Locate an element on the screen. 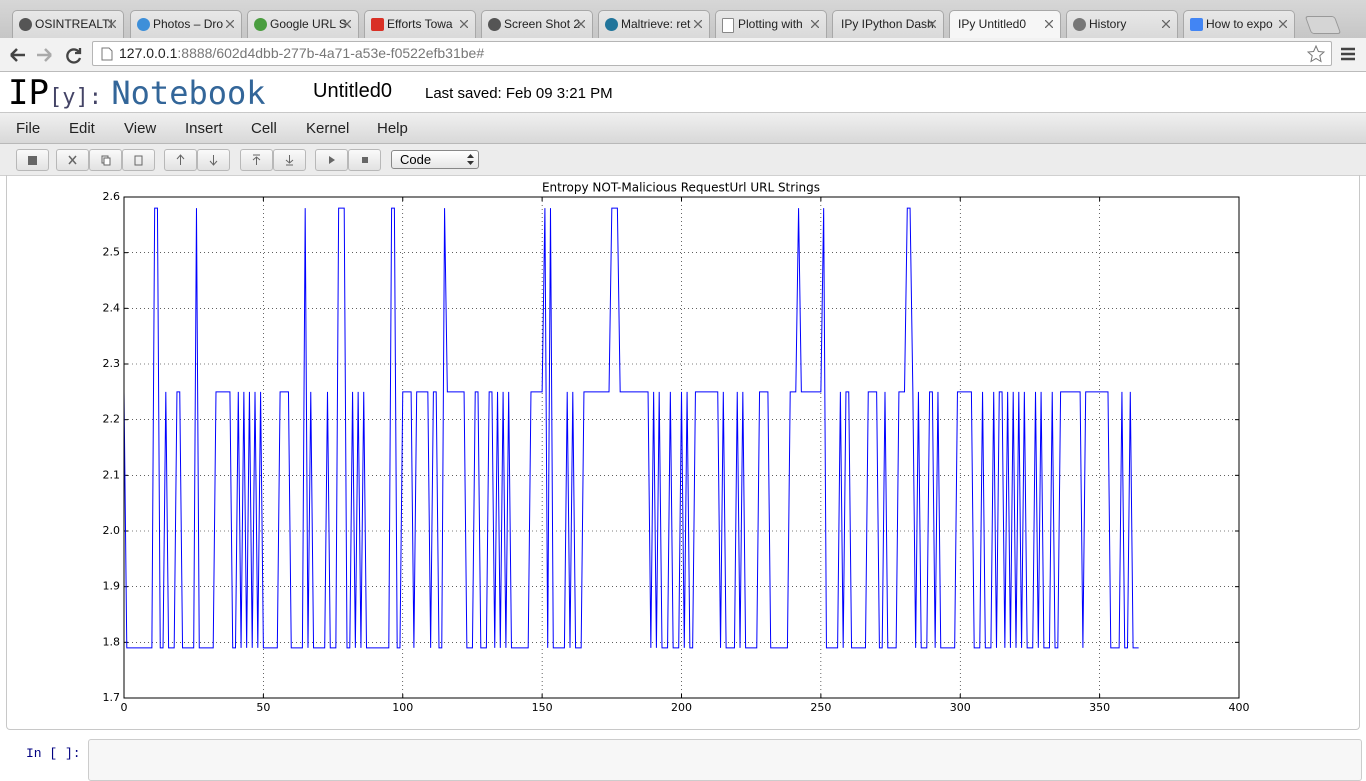 The height and width of the screenshot is (781, 1366). tab: How to expo is located at coordinates (1239, 24).